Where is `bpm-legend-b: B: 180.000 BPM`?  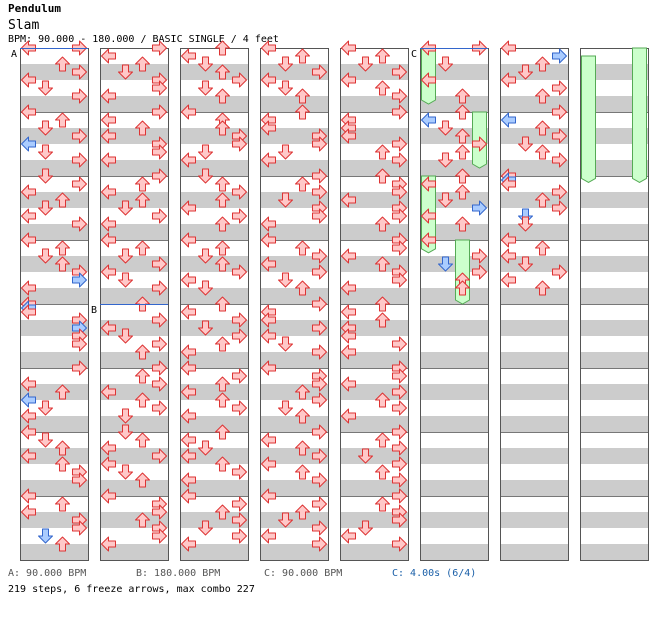
bpm-legend-b: B: 180.000 BPM is located at coordinates (178, 573).